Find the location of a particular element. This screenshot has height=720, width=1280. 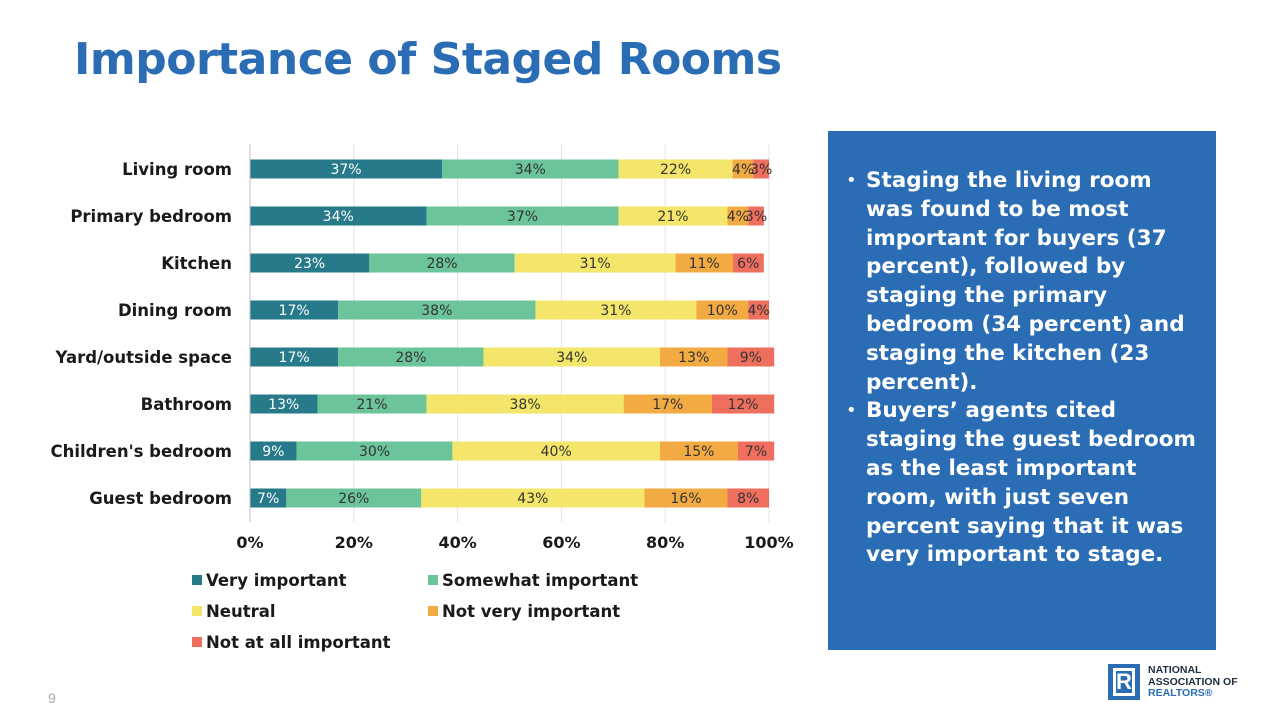

legend-label: Very important is located at coordinates (276, 580).